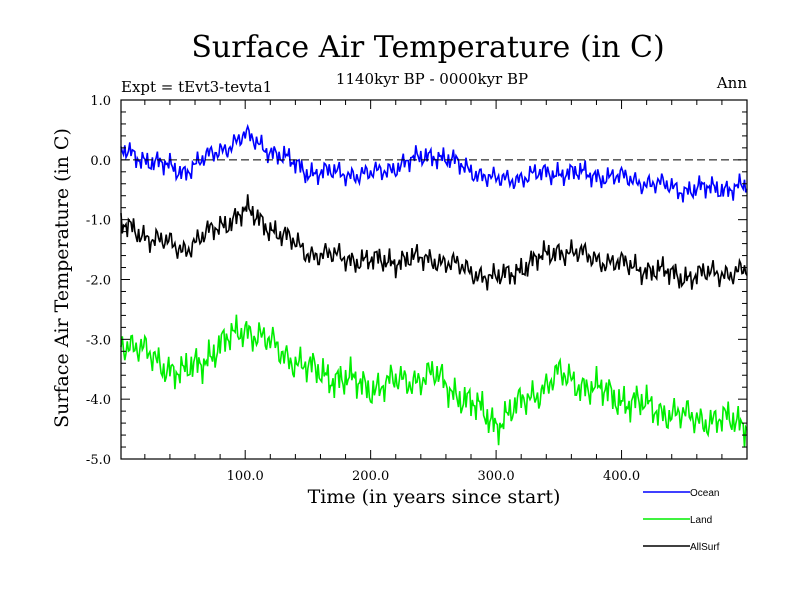 Image resolution: width=800 pixels, height=600 pixels. I want to click on chart-subtitle: 1140kyr BP - 0000kyr BP, so click(432, 79).